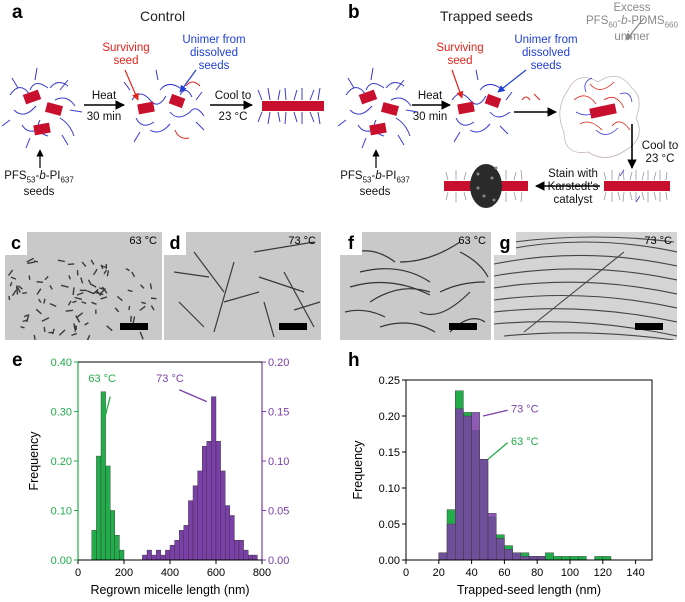 The width and height of the screenshot is (685, 602). What do you see at coordinates (463, 326) in the screenshot?
I see `scale-bar-f` at bounding box center [463, 326].